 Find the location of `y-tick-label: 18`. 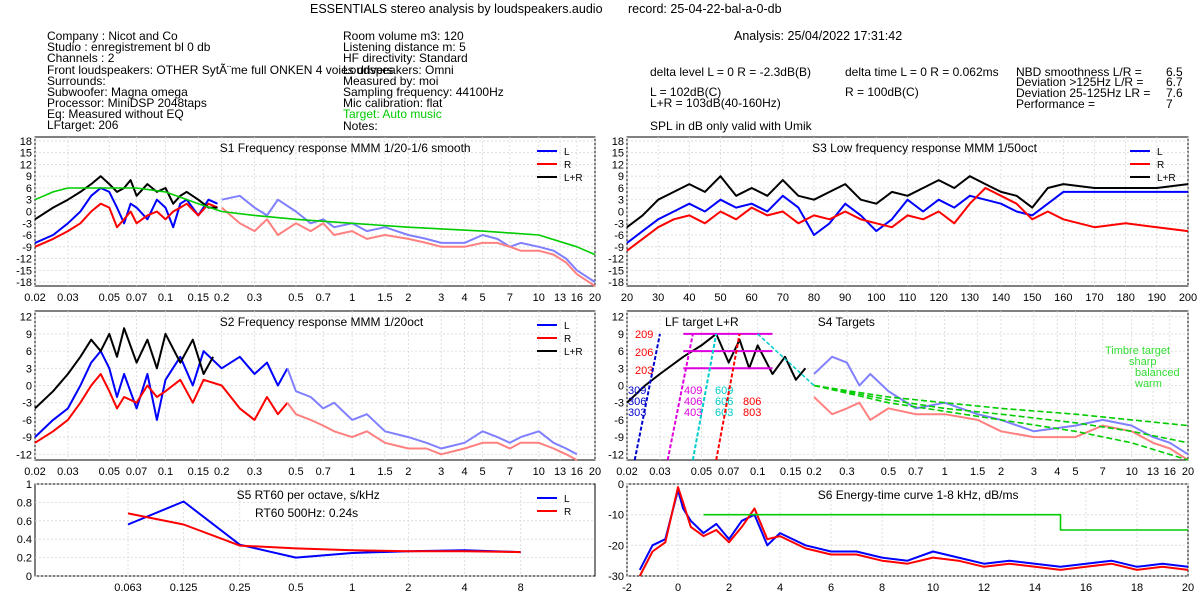

y-tick-label: 18 is located at coordinates (618, 142).